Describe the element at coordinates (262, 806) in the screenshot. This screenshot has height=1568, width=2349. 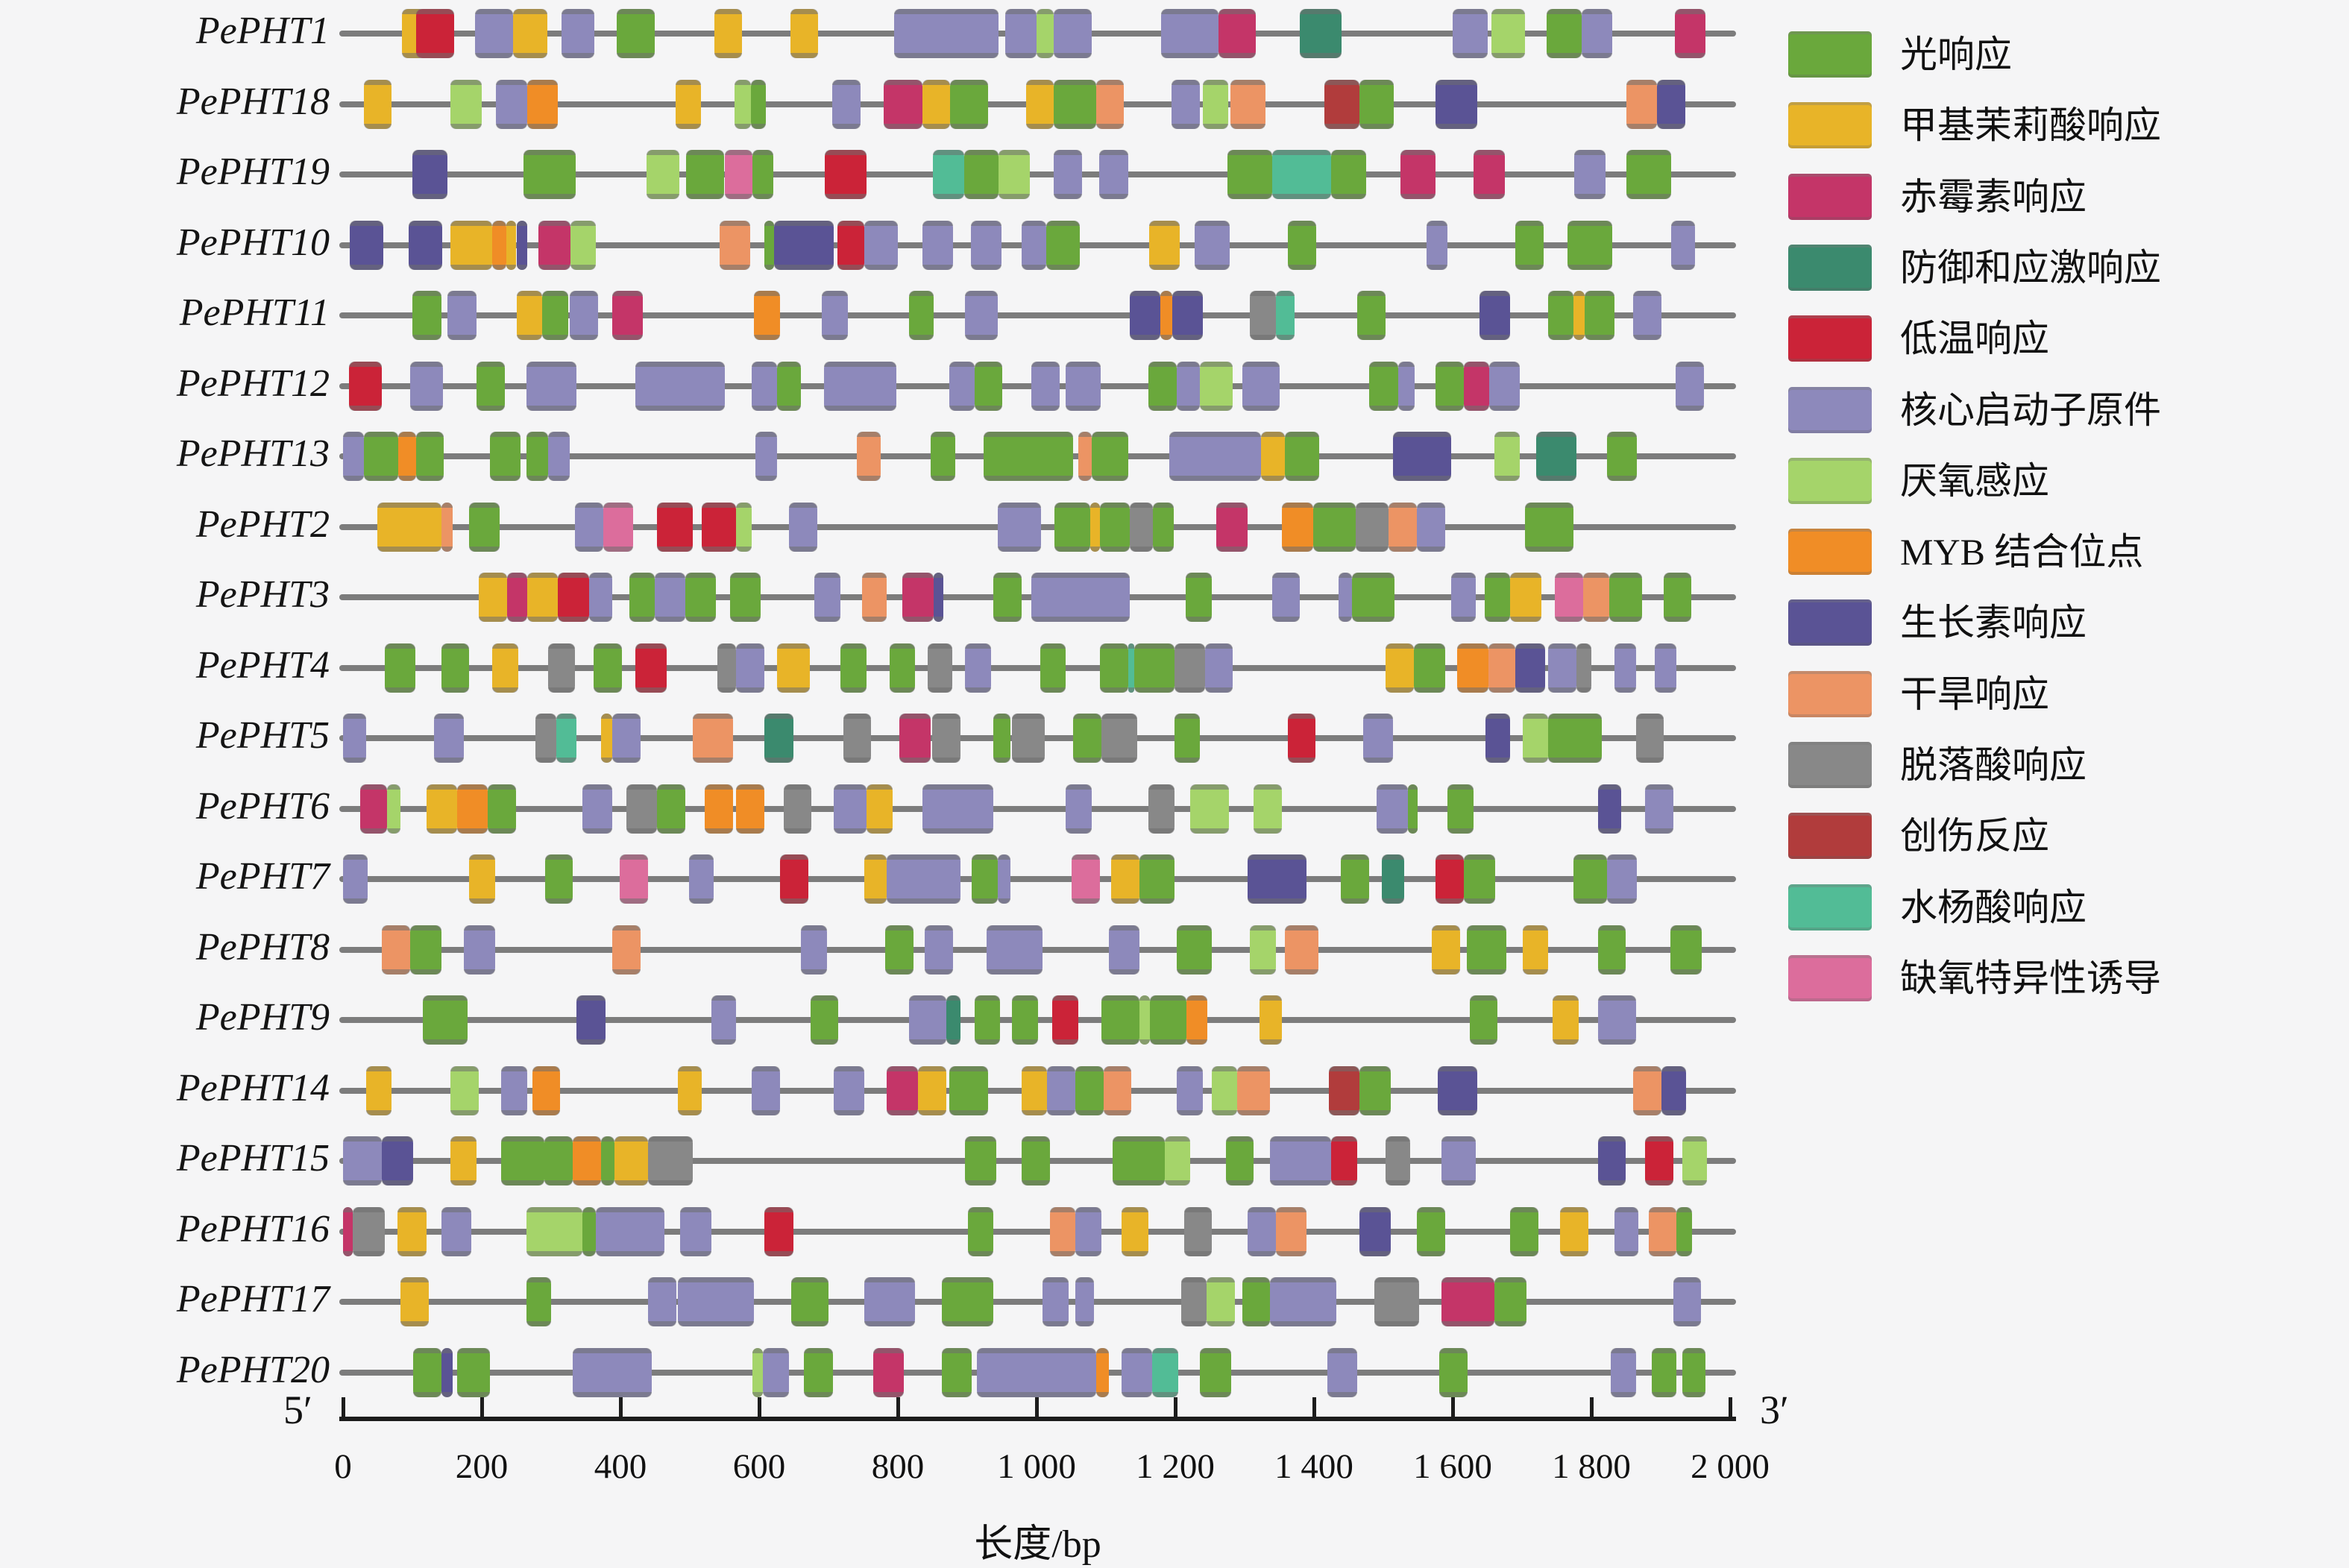
I see `gene-label: PePHT6` at that location.